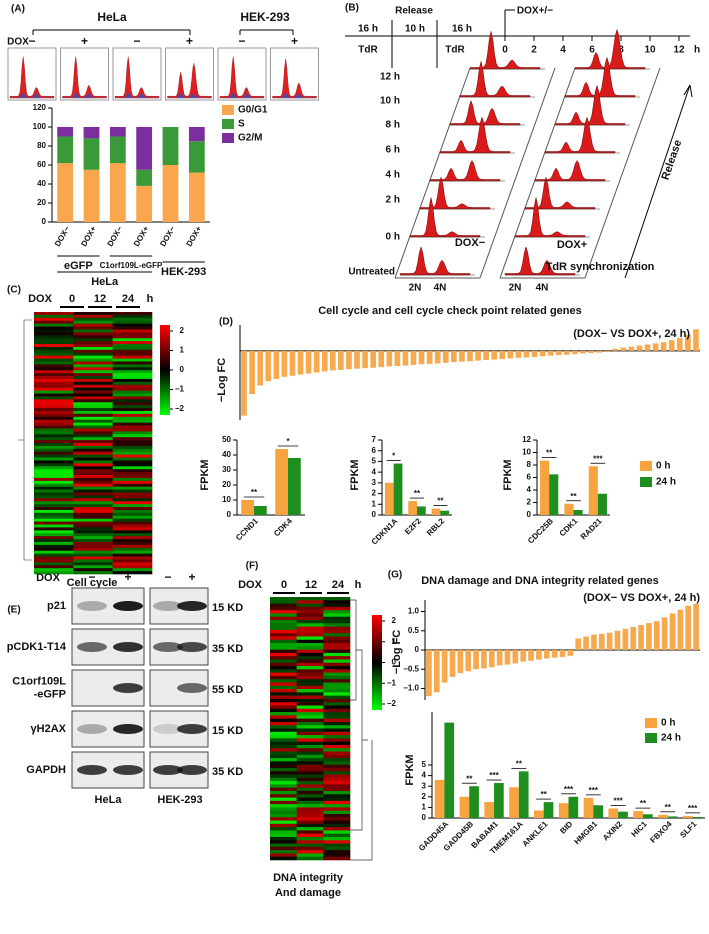 This screenshot has height=934, width=709. What do you see at coordinates (40, 107) in the screenshot?
I see `y-tick-label: 120` at bounding box center [40, 107].